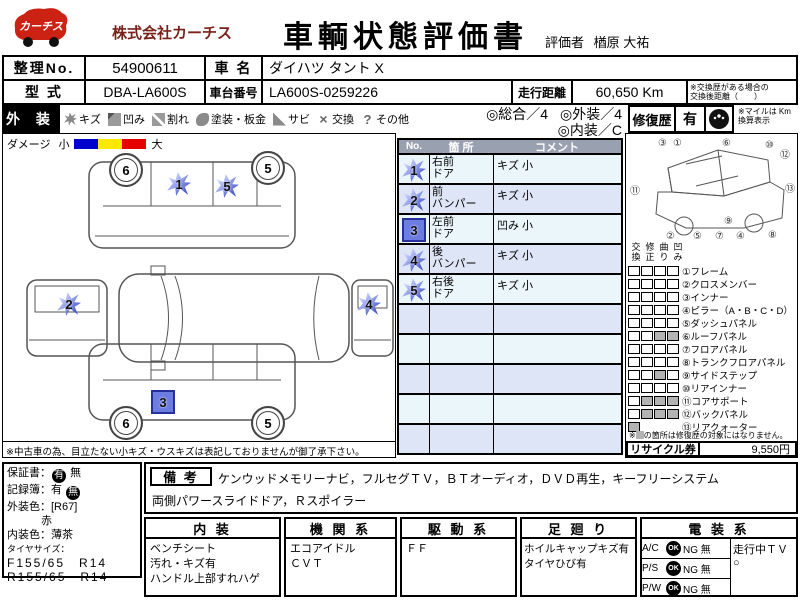 This screenshot has width=800, height=600. Describe the element at coordinates (205, 579) in the screenshot. I see `interior-line: ハンドル上部すれハゲ` at that location.